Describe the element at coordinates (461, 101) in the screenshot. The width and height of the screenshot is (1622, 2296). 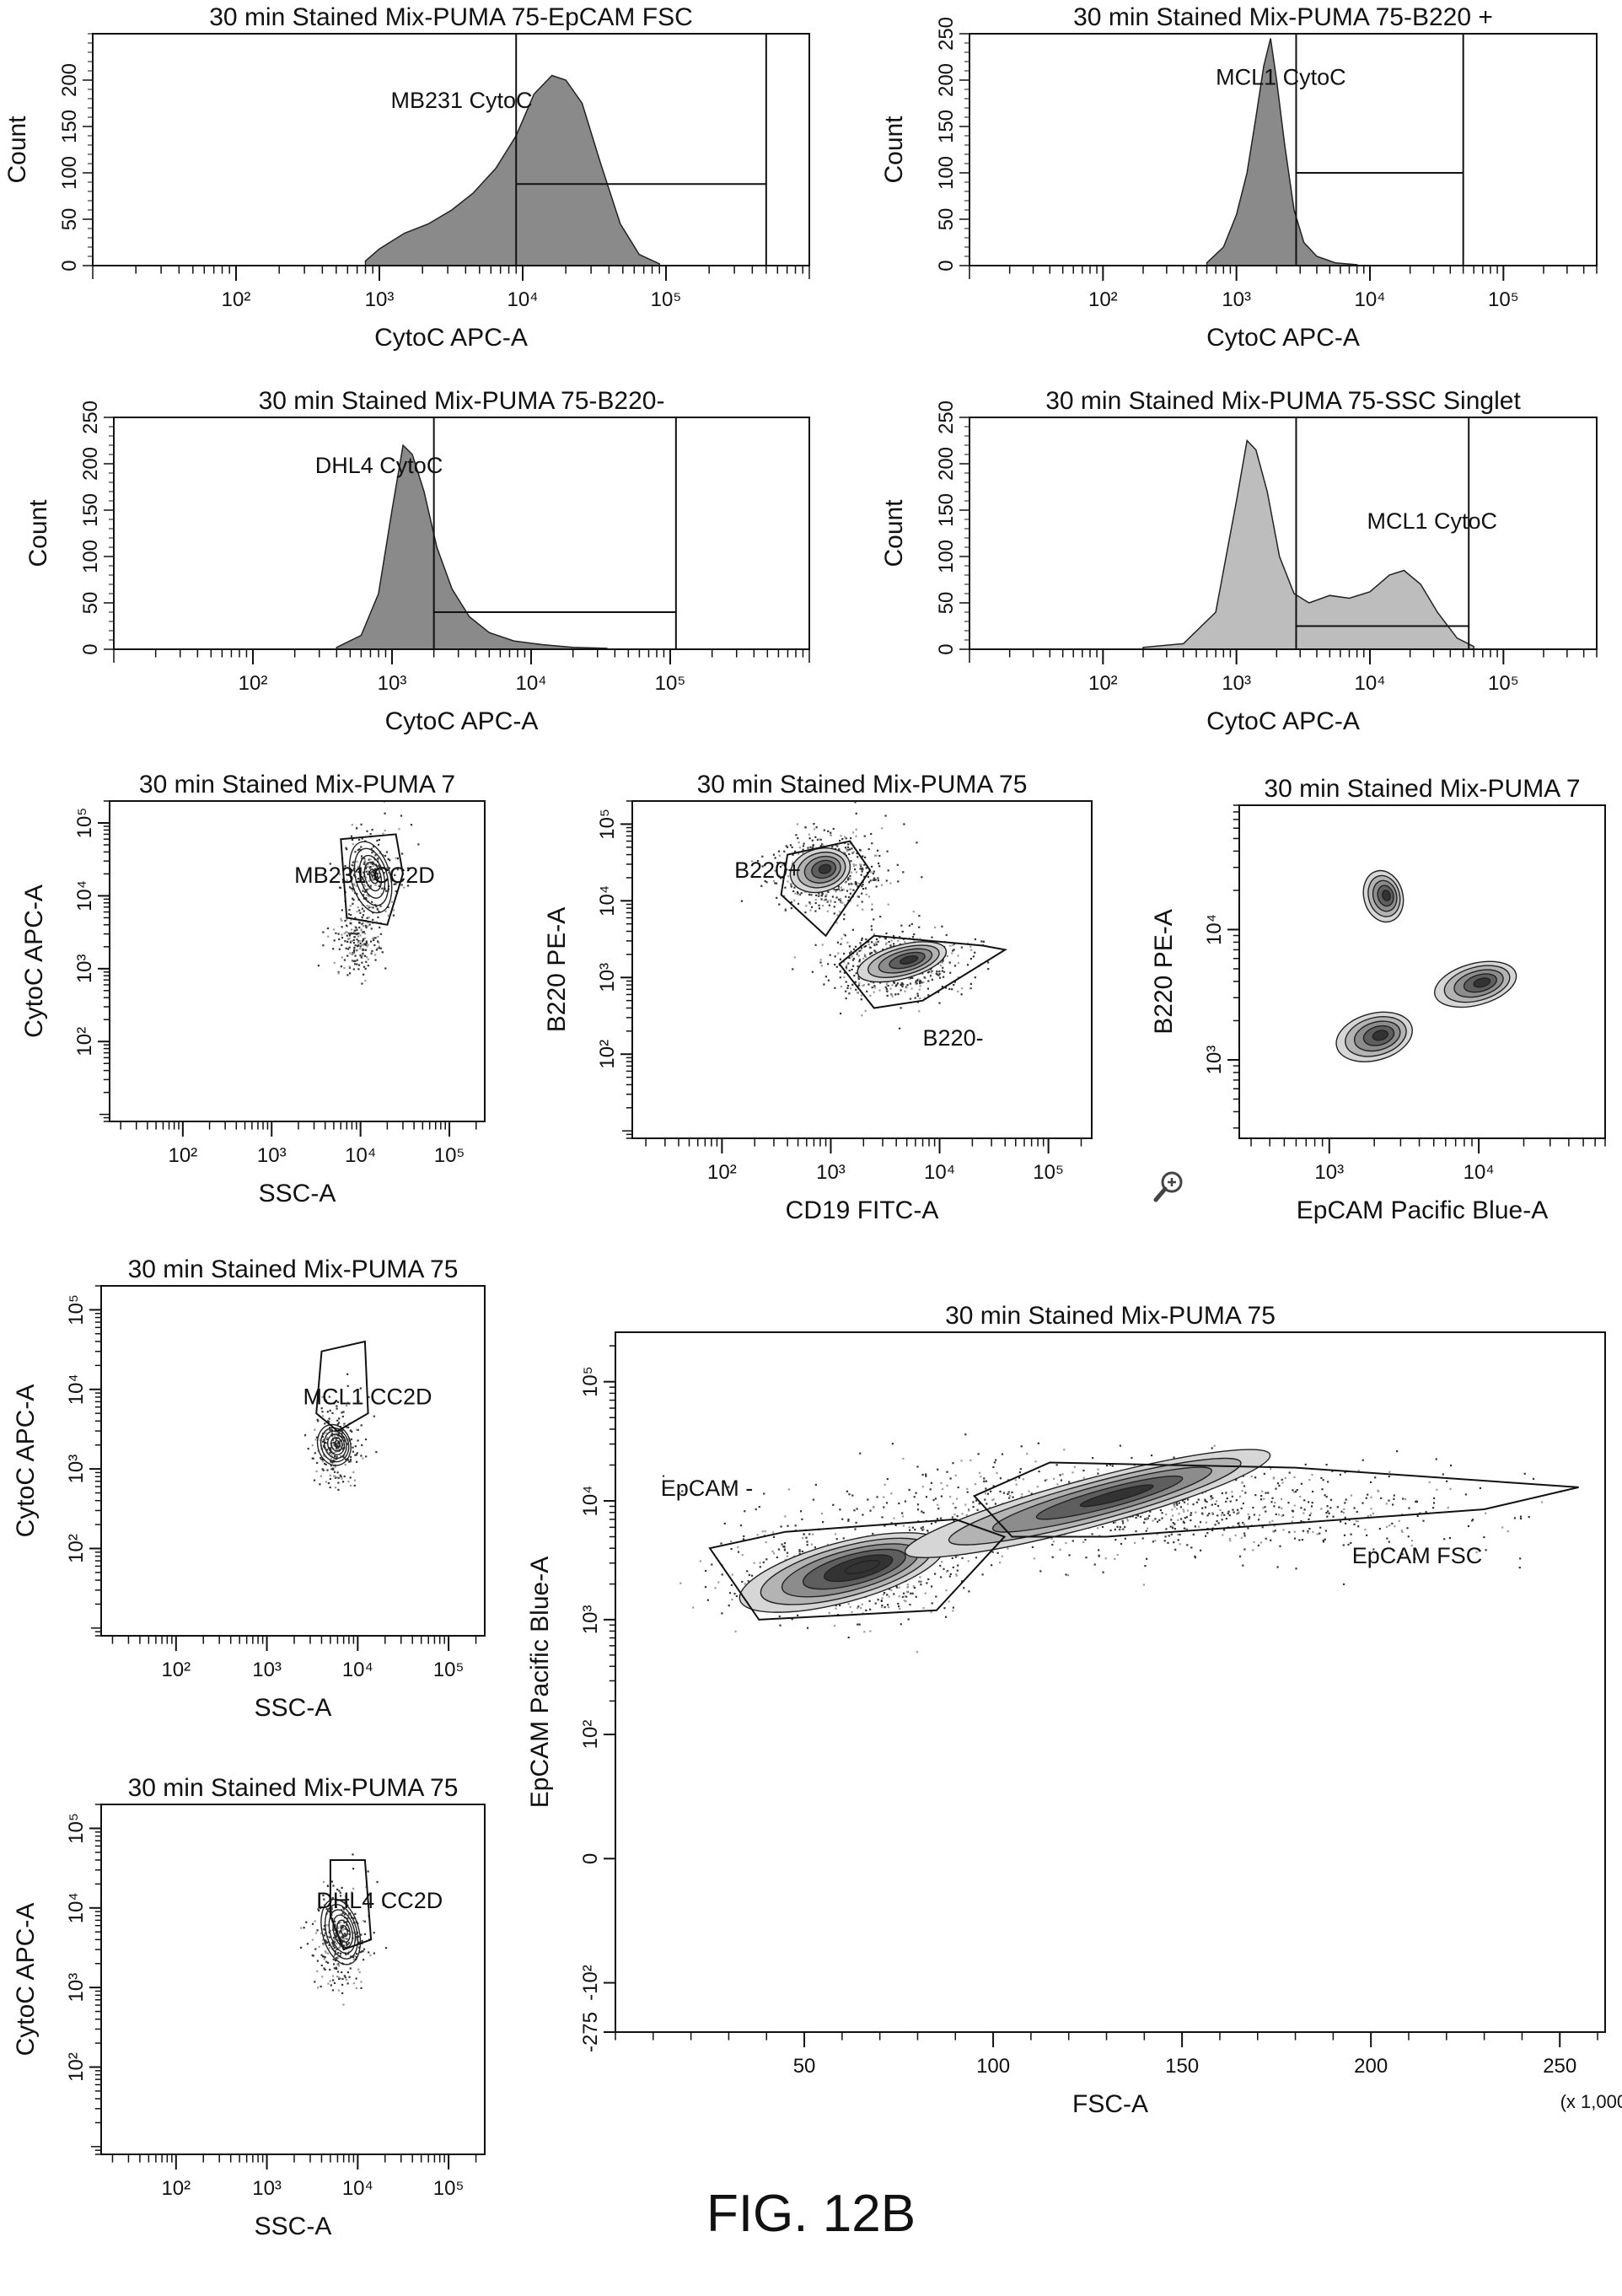
I see `gate-label: MB231 CytoC` at that location.